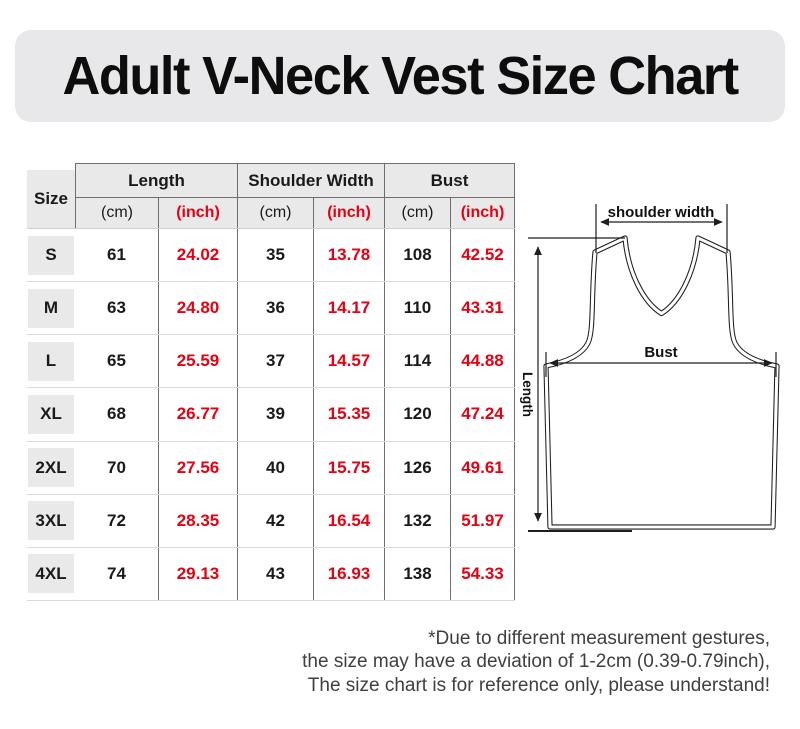 The width and height of the screenshot is (800, 729). What do you see at coordinates (417, 255) in the screenshot?
I see `value-cm-cell: 108` at bounding box center [417, 255].